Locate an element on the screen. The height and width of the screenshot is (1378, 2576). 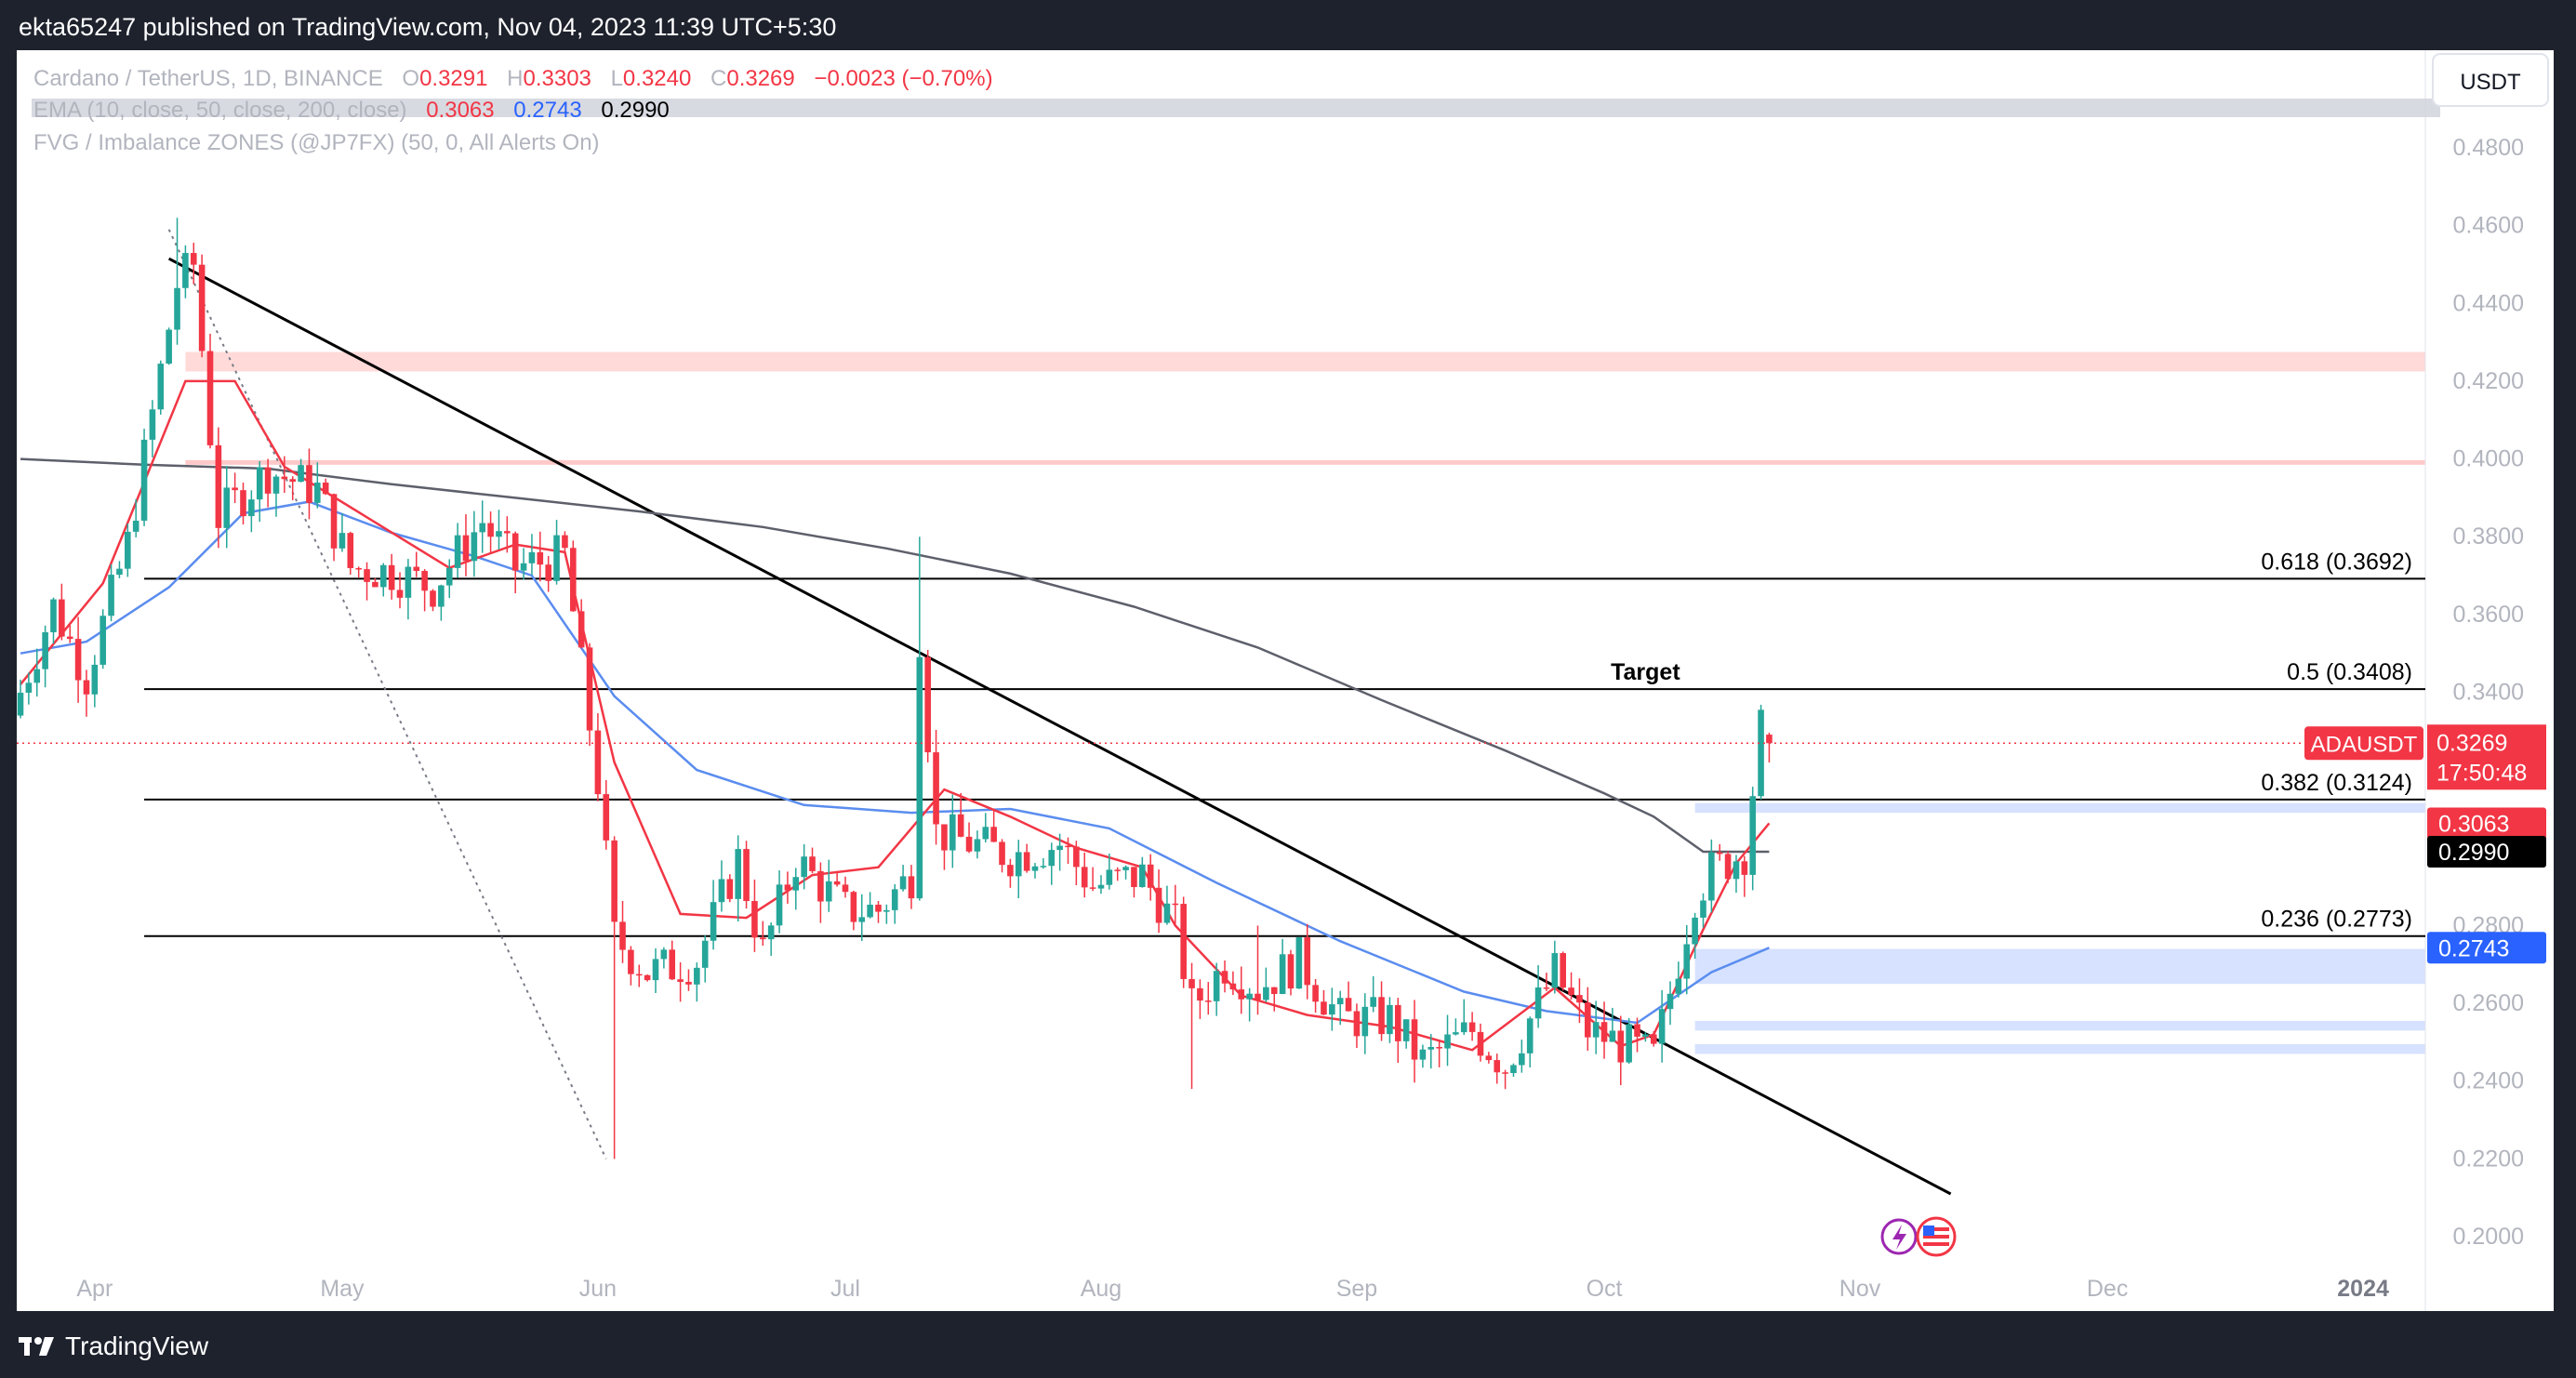
fib-dotted-line is located at coordinates (387, 694).